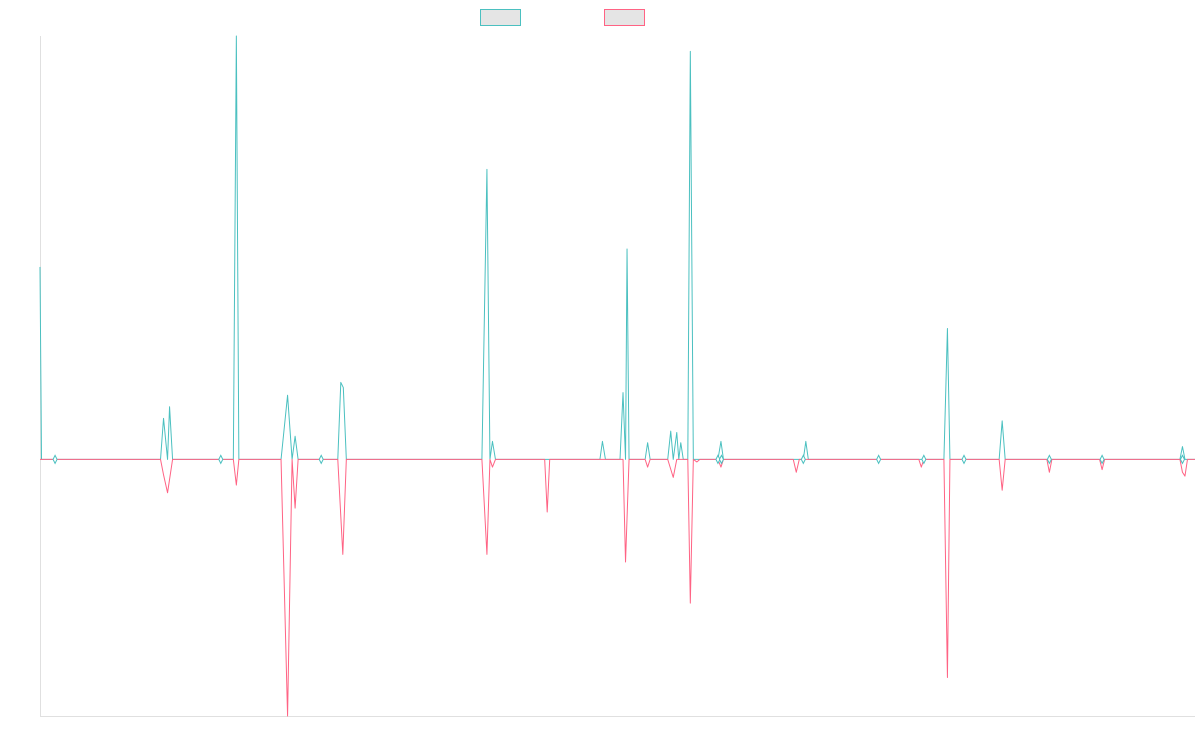 This screenshot has height=750, width=1200. What do you see at coordinates (619, 459) in the screenshot?
I see `point-markers` at bounding box center [619, 459].